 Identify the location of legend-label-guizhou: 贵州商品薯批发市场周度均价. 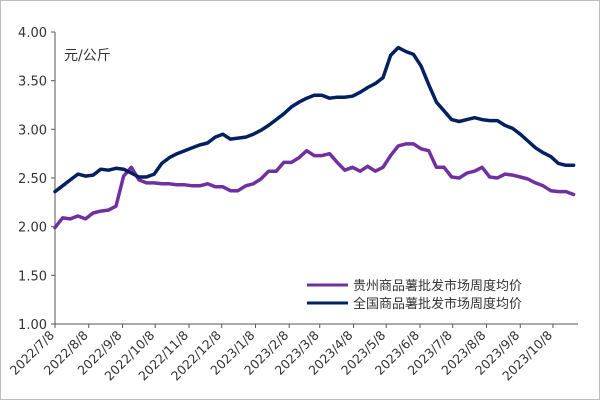
(437, 286).